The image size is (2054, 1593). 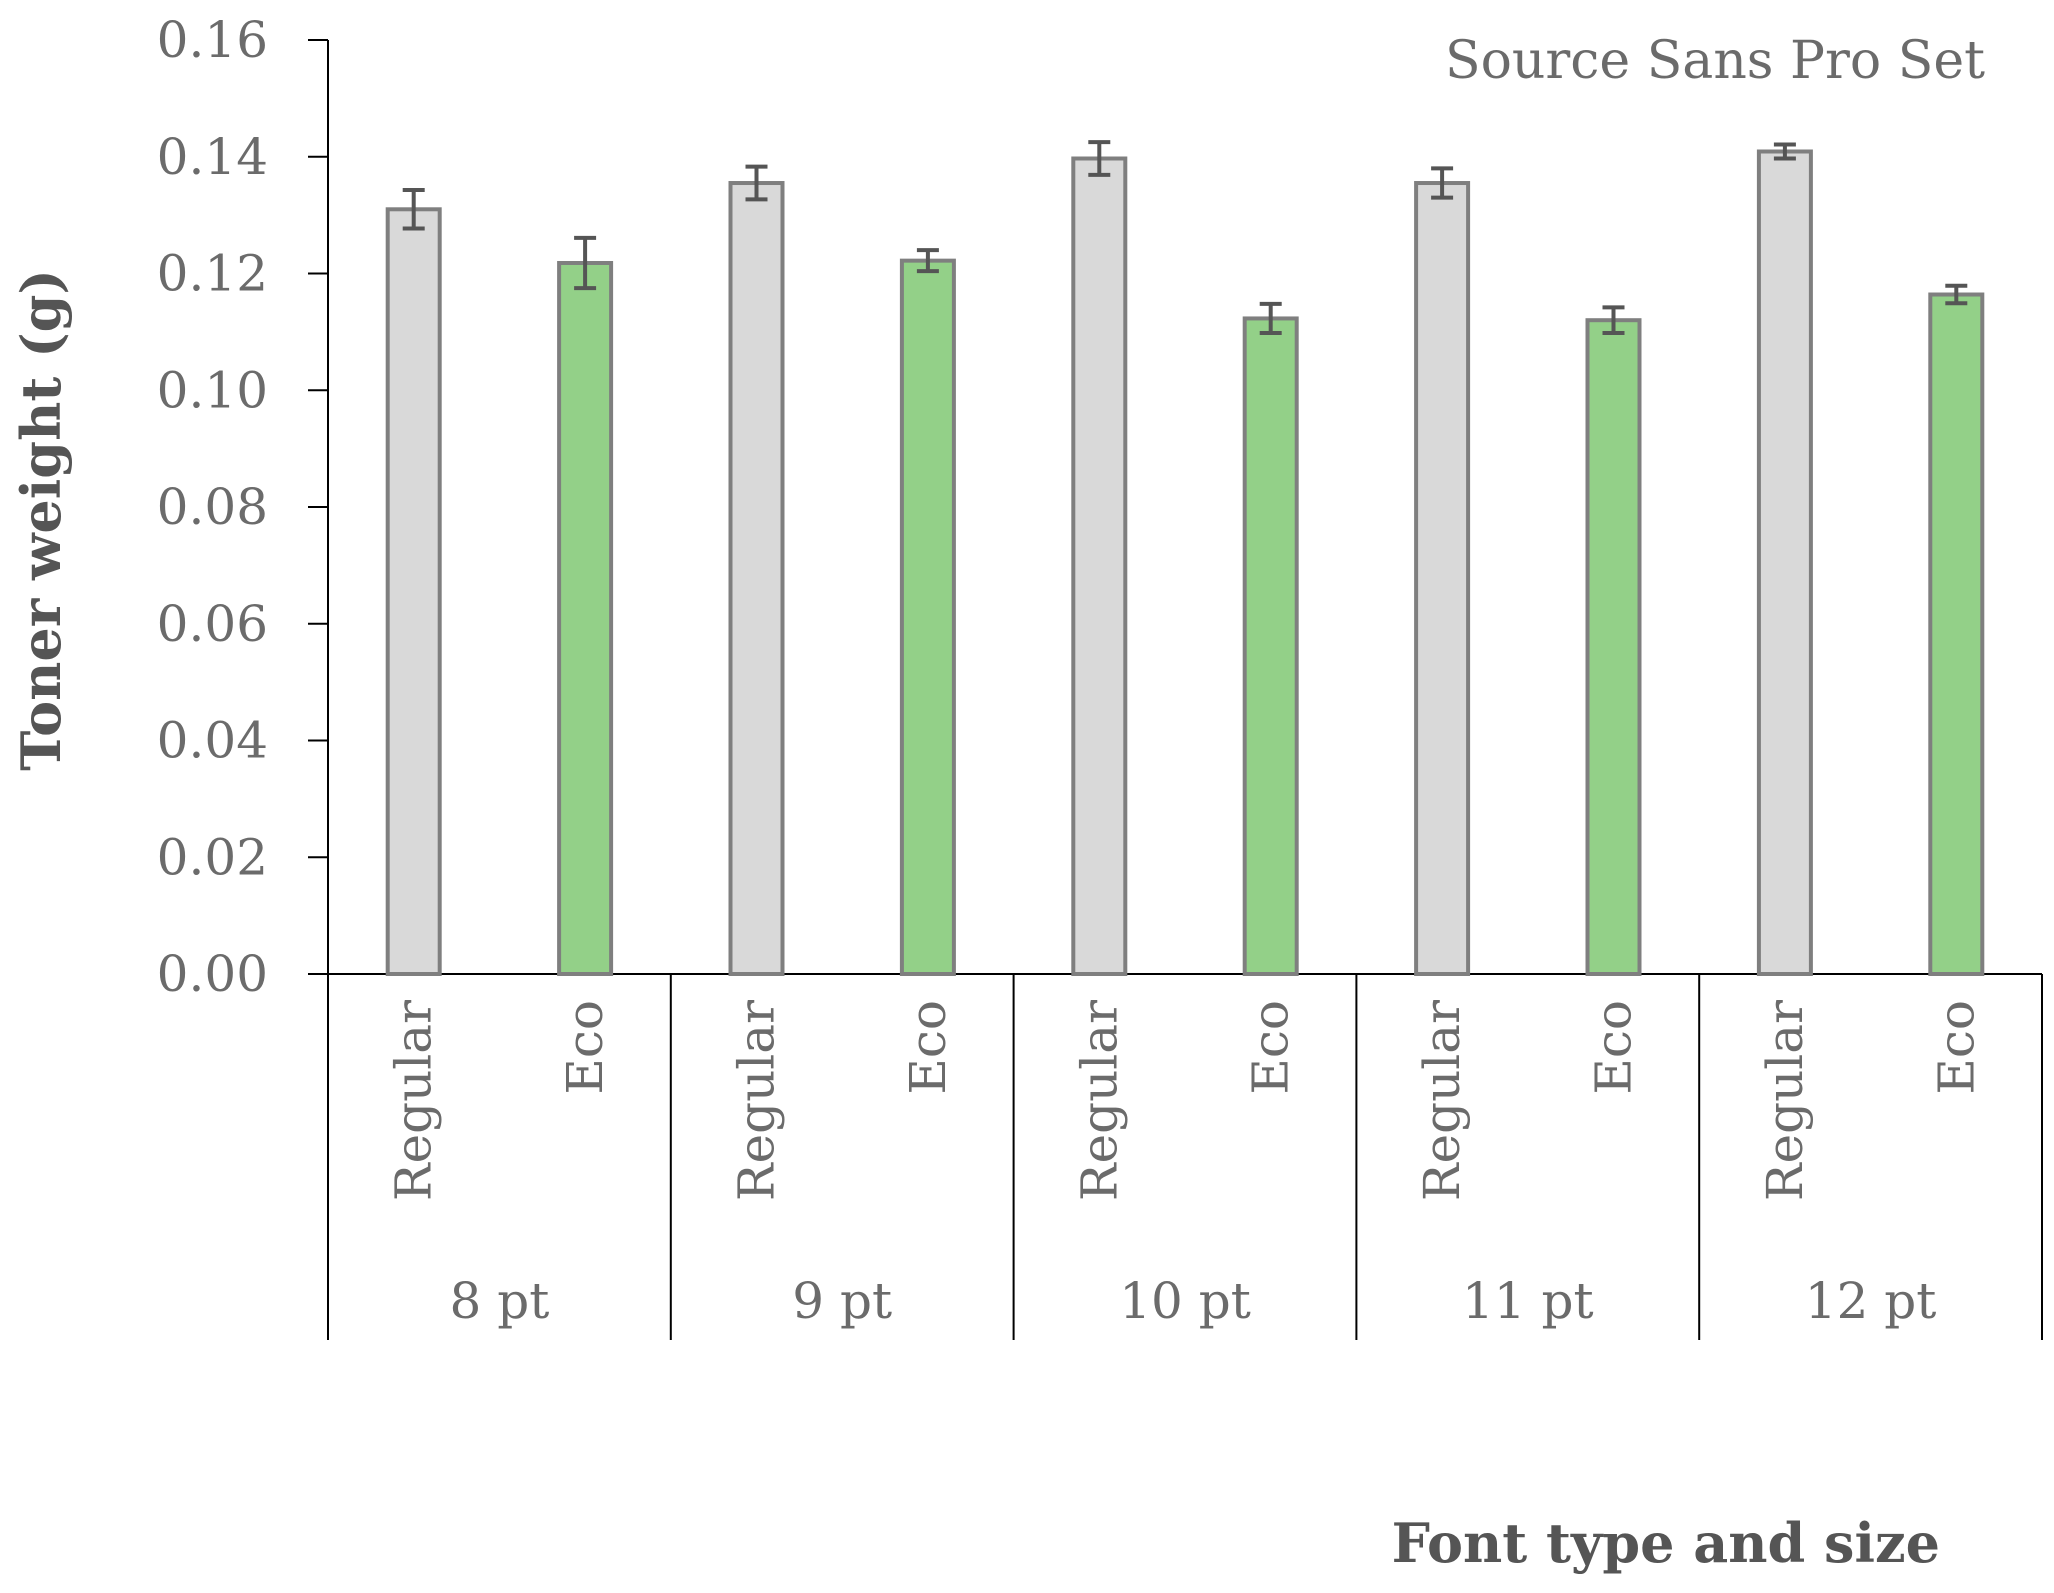 What do you see at coordinates (212, 857) in the screenshot?
I see `y-tick-label: 0.02` at bounding box center [212, 857].